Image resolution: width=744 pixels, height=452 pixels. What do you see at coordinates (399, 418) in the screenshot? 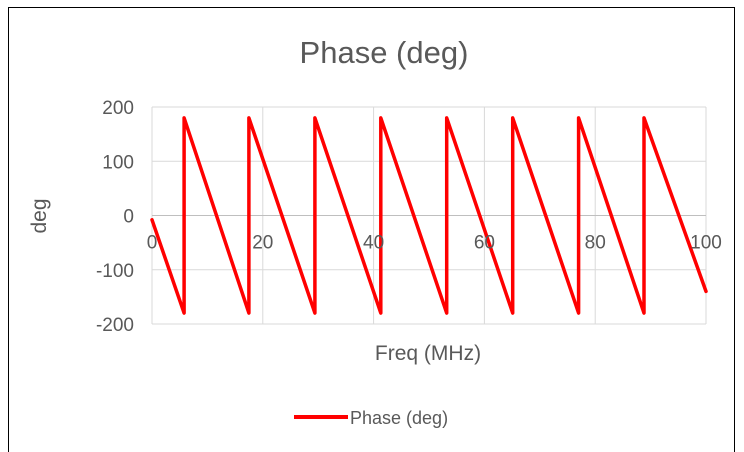
I see `legend-label: Phase (deg)` at bounding box center [399, 418].